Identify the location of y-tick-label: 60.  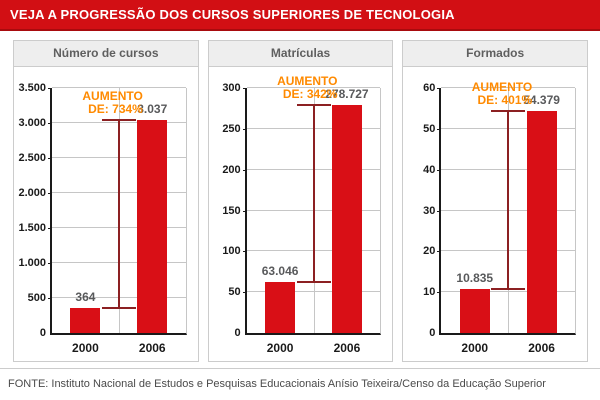
(429, 88).